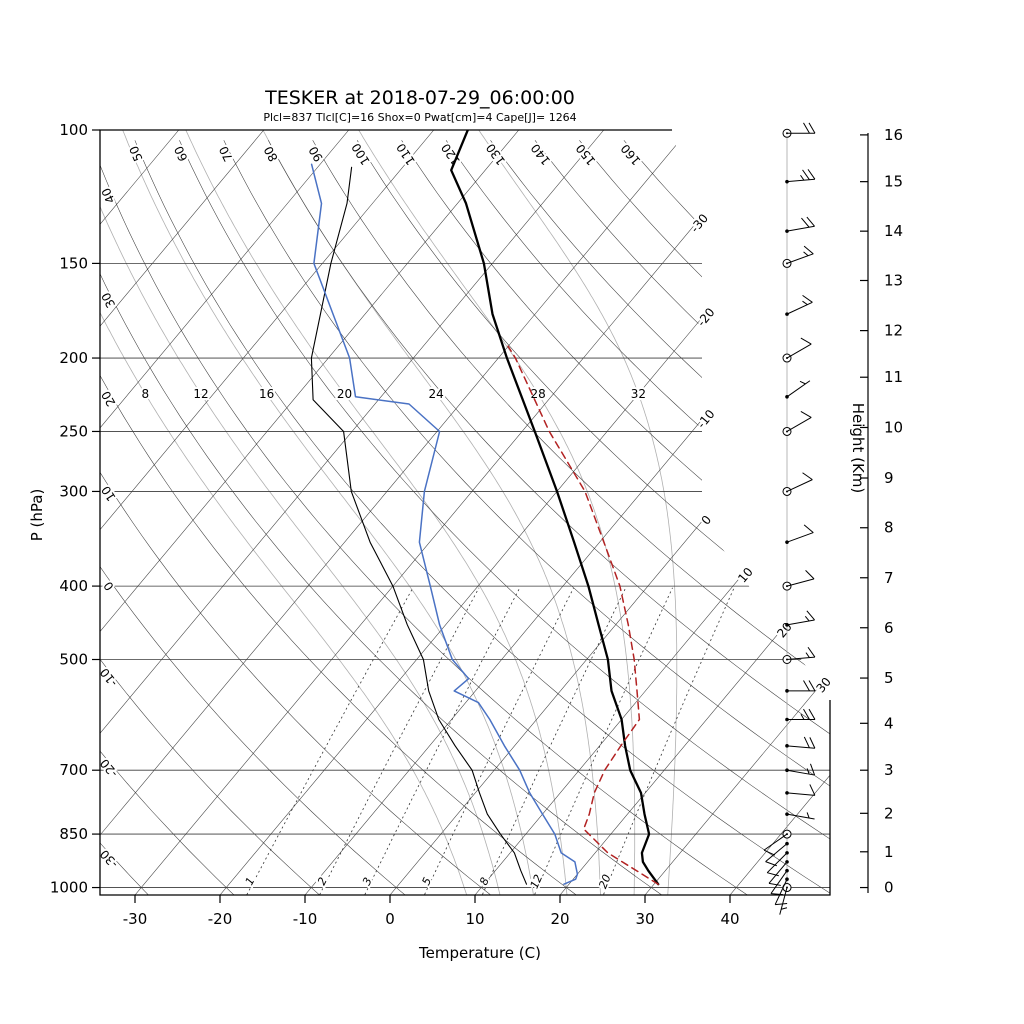 This screenshot has width=1024, height=1024. I want to click on svg-text: 130, so click(495, 154).